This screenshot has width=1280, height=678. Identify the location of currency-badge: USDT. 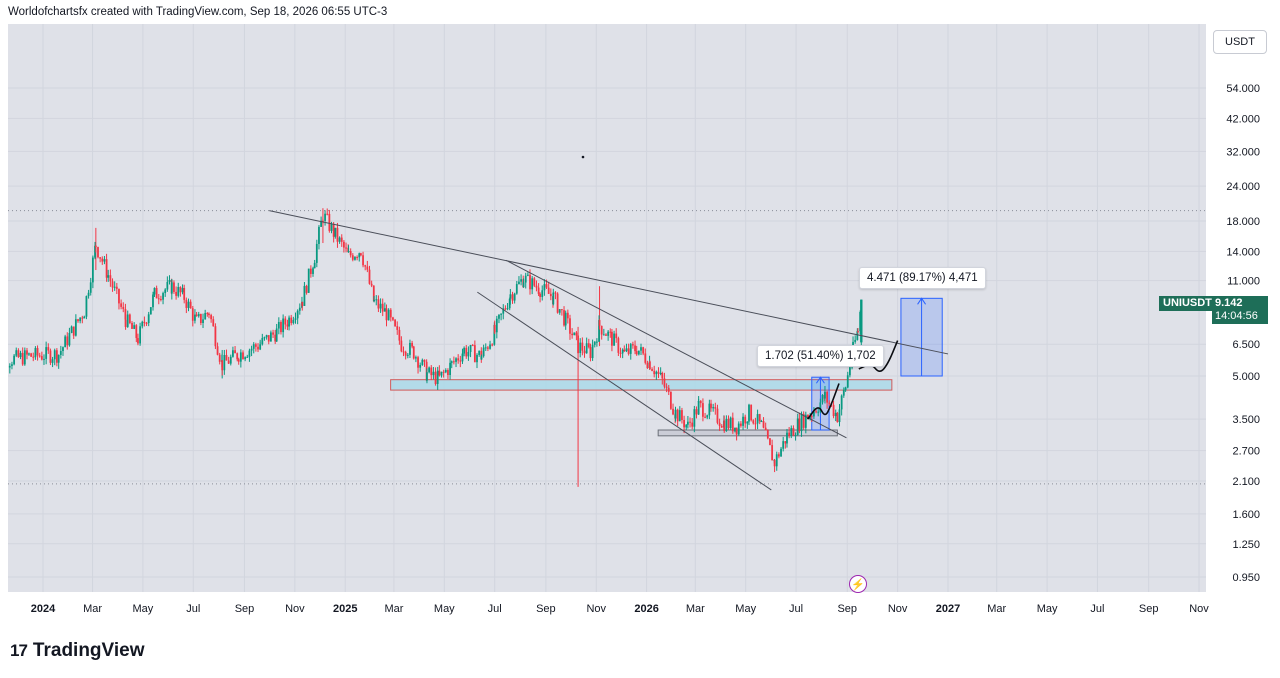
(1240, 42).